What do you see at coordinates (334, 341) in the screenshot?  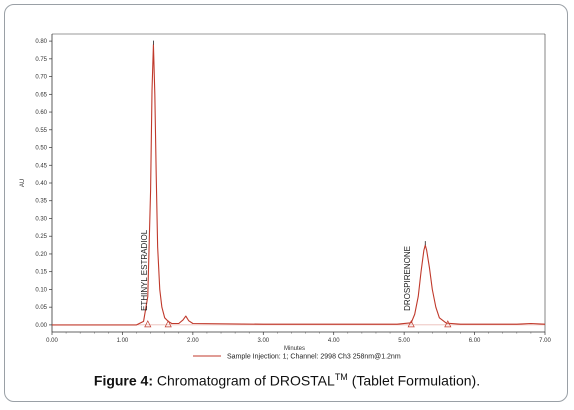 I see `x-tick-label: 4.00` at bounding box center [334, 341].